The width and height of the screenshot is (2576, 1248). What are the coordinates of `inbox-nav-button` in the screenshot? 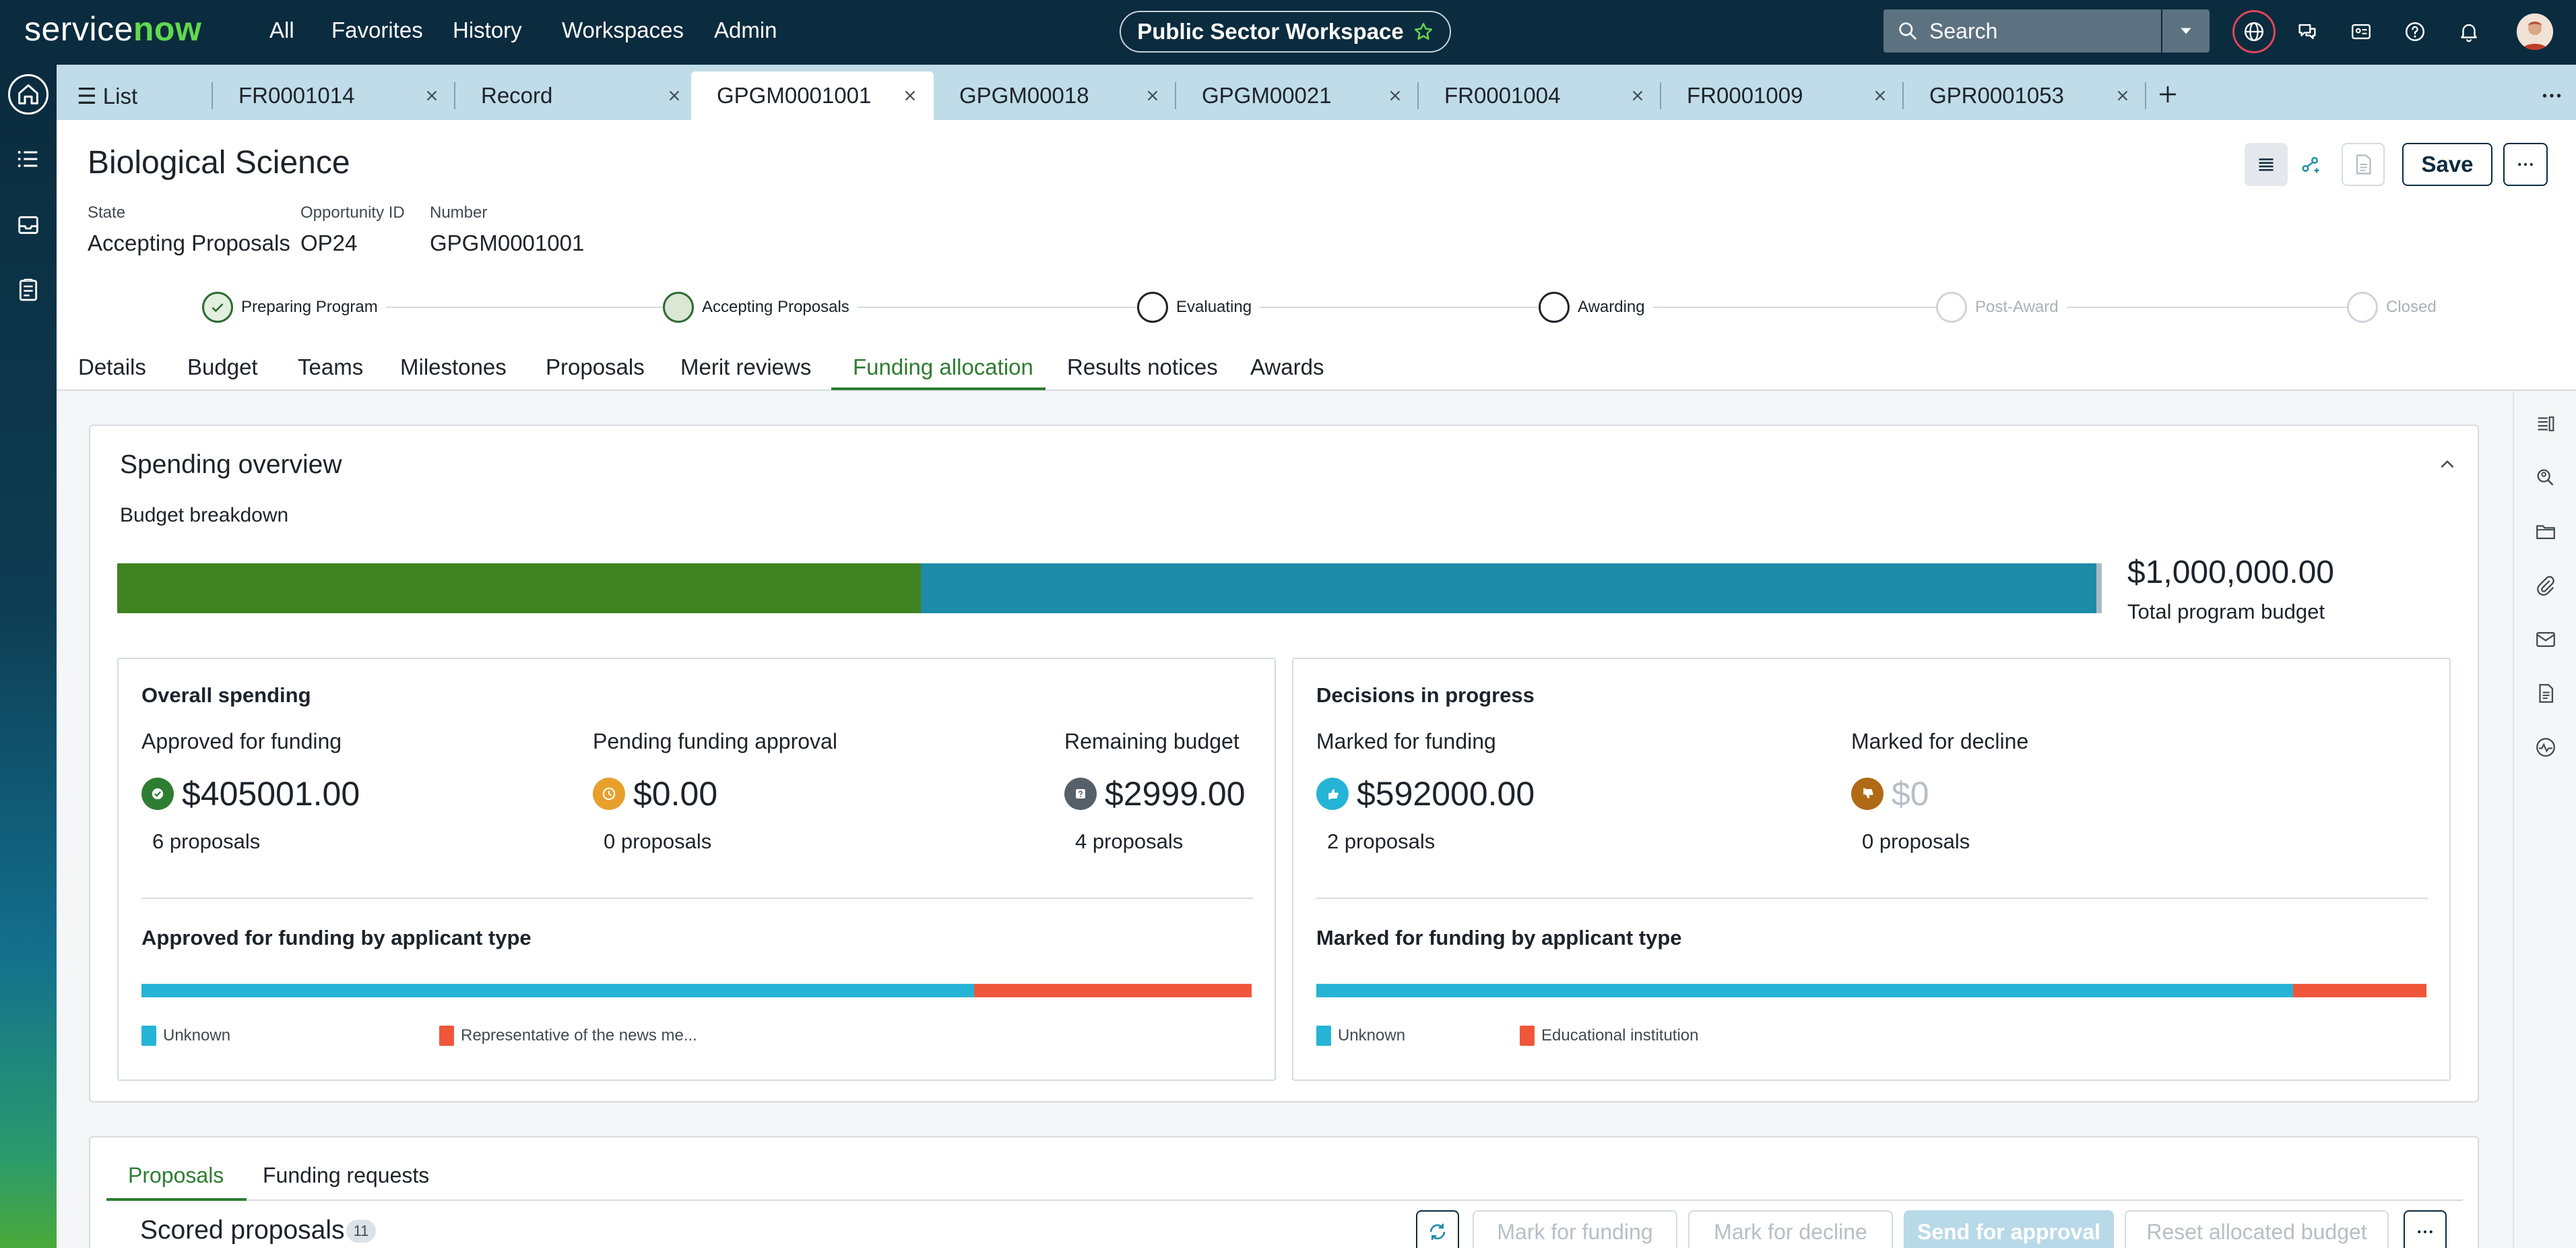 It's located at (28, 225).